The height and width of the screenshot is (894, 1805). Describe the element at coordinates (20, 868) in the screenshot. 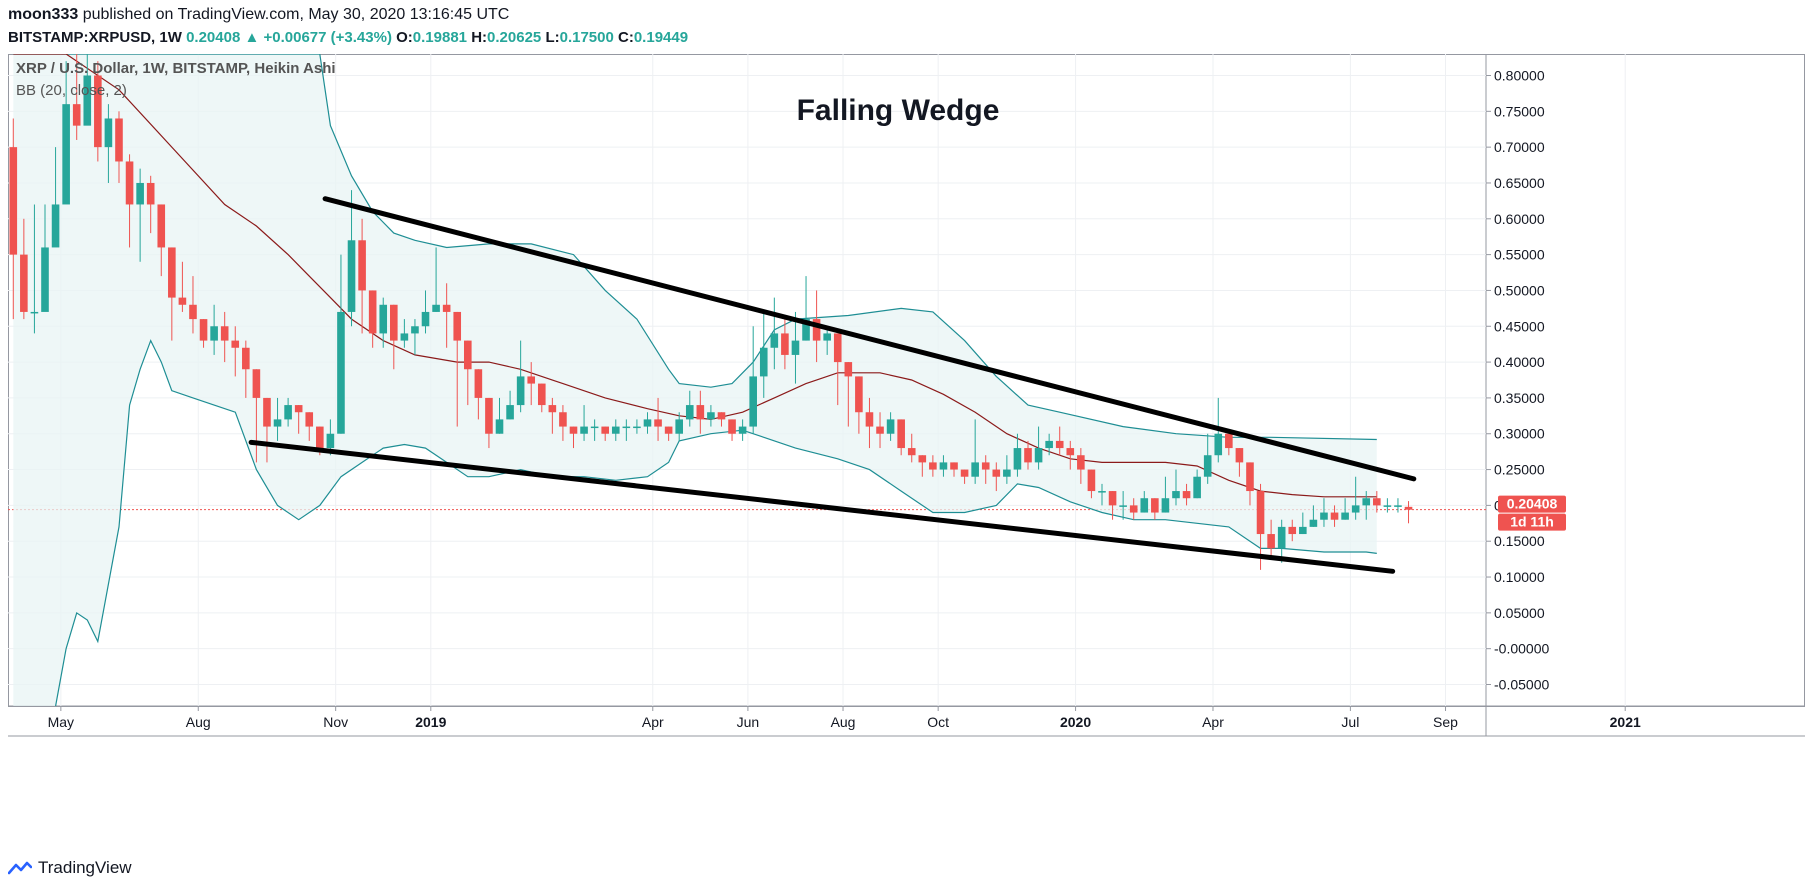

I see `tradingview-logo-icon` at that location.